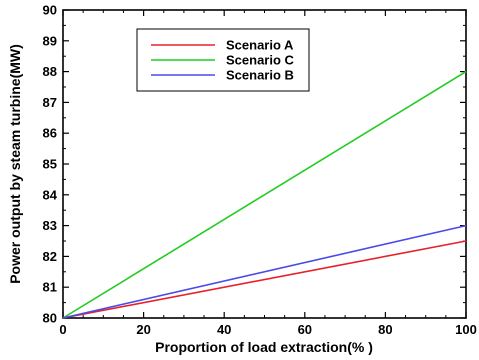  Describe the element at coordinates (50, 164) in the screenshot. I see `y-tick-label: 85` at that location.